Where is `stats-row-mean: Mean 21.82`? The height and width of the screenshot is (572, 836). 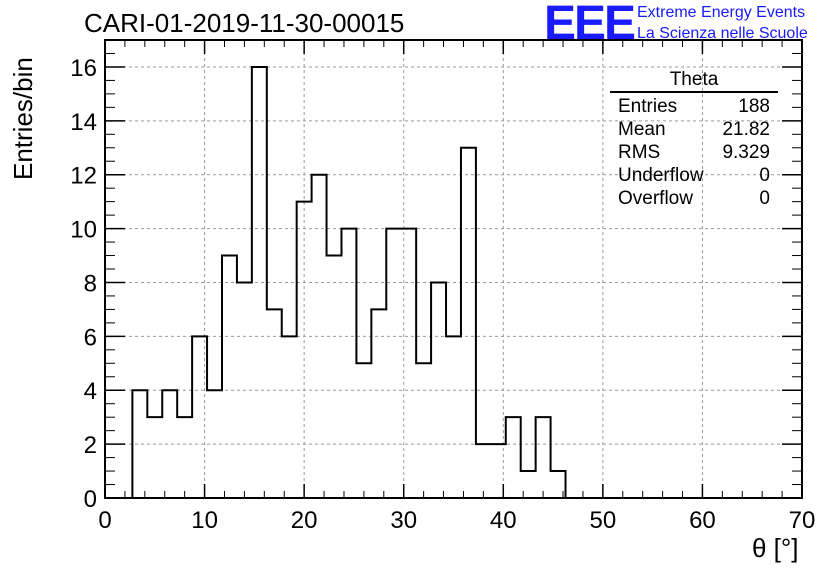
stats-row-mean: Mean 21.82 is located at coordinates (694, 129).